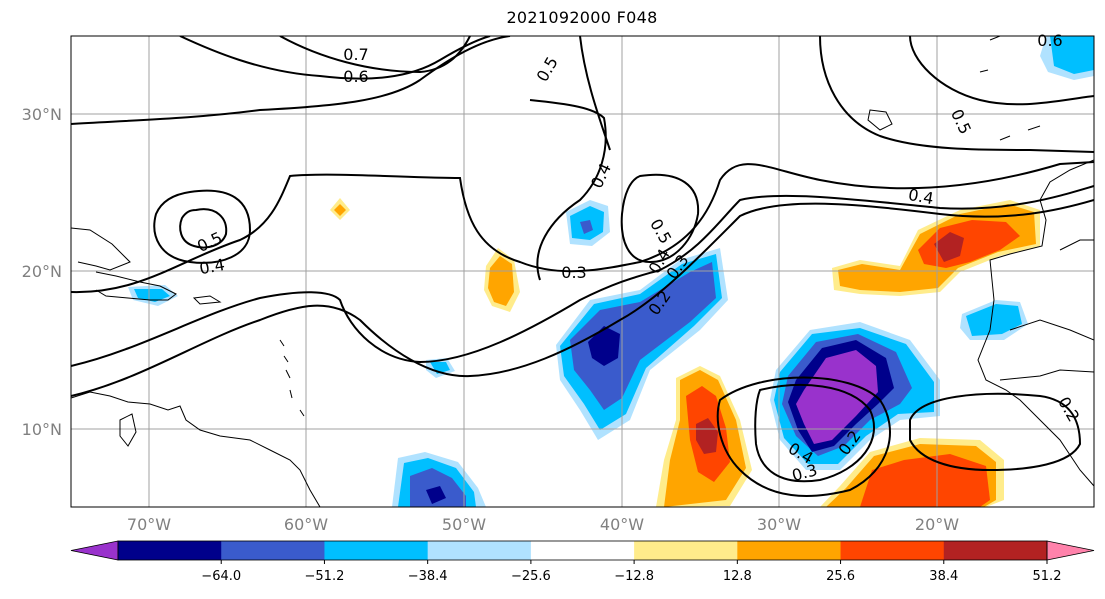 This screenshot has width=1105, height=599. What do you see at coordinates (634, 576) in the screenshot?
I see `colorbar-tick-label: −12.8` at bounding box center [634, 576].